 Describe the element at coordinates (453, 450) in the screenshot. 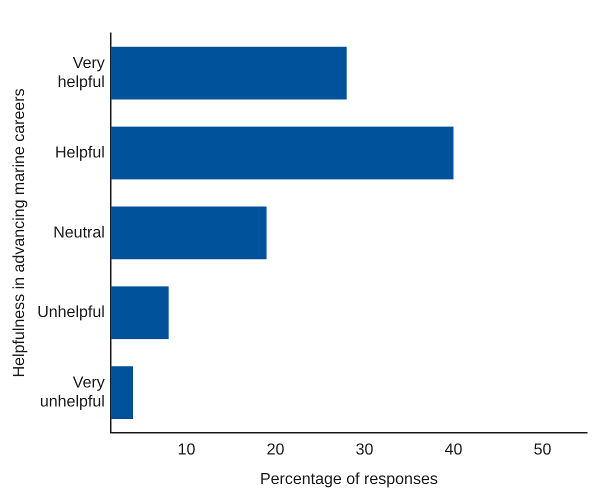

I see `x-tick-label: 40` at that location.